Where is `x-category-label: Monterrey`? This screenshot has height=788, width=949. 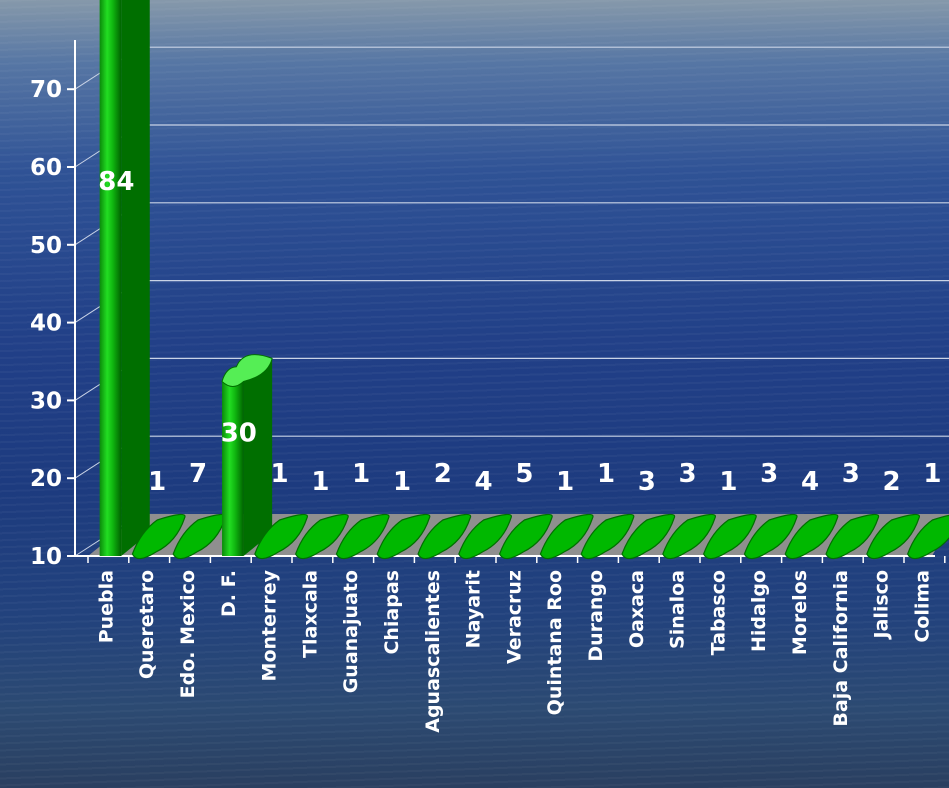 x-category-label: Monterrey is located at coordinates (270, 625).